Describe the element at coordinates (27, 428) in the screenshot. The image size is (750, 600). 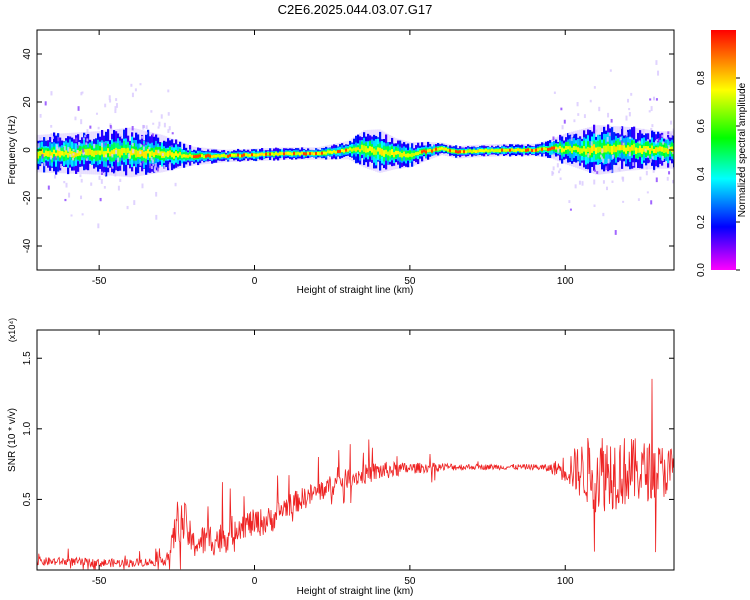
I see `snr-y-tick-label: 1.0` at that location.